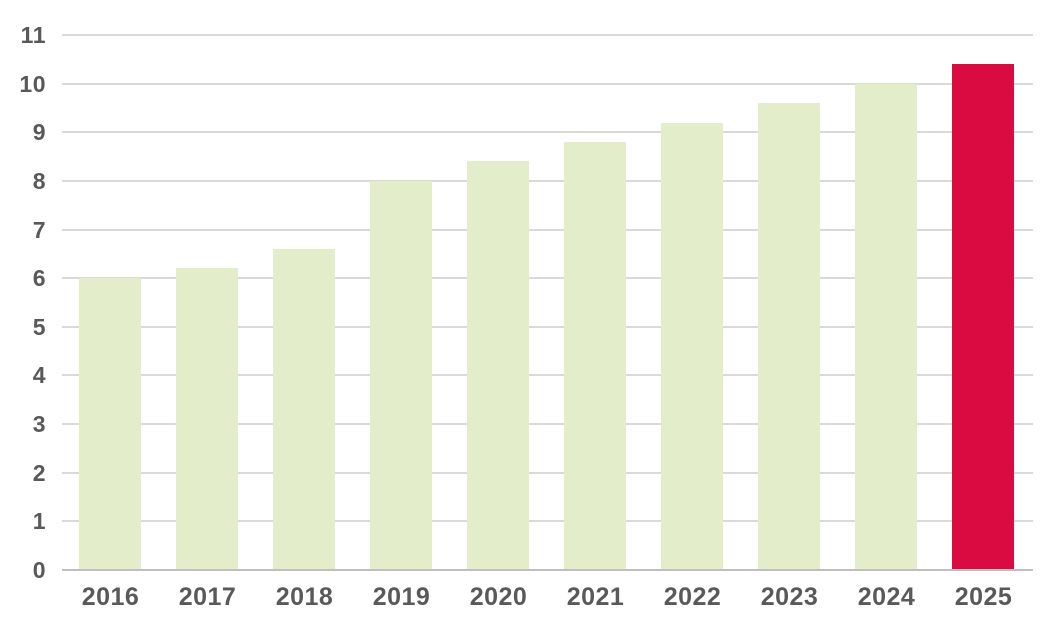 Image resolution: width=1064 pixels, height=628 pixels. Describe the element at coordinates (304, 409) in the screenshot. I see `bar-2018` at that location.